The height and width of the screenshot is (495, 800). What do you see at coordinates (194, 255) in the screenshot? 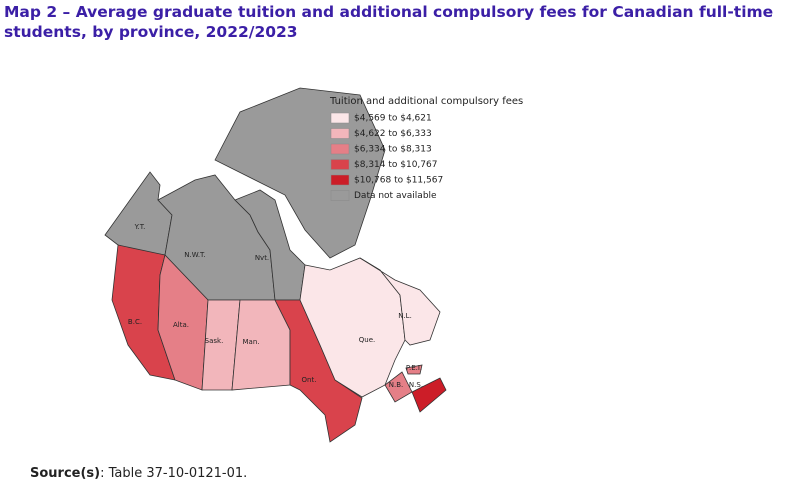
I see `region-label: N.W.T.` at bounding box center [194, 255].